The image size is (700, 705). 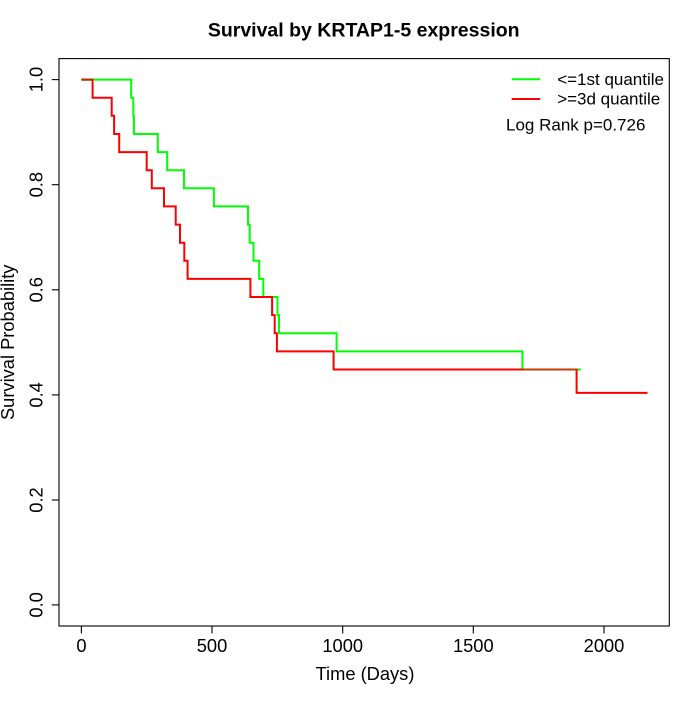 I want to click on svg-text: 1000, so click(x=342, y=645).